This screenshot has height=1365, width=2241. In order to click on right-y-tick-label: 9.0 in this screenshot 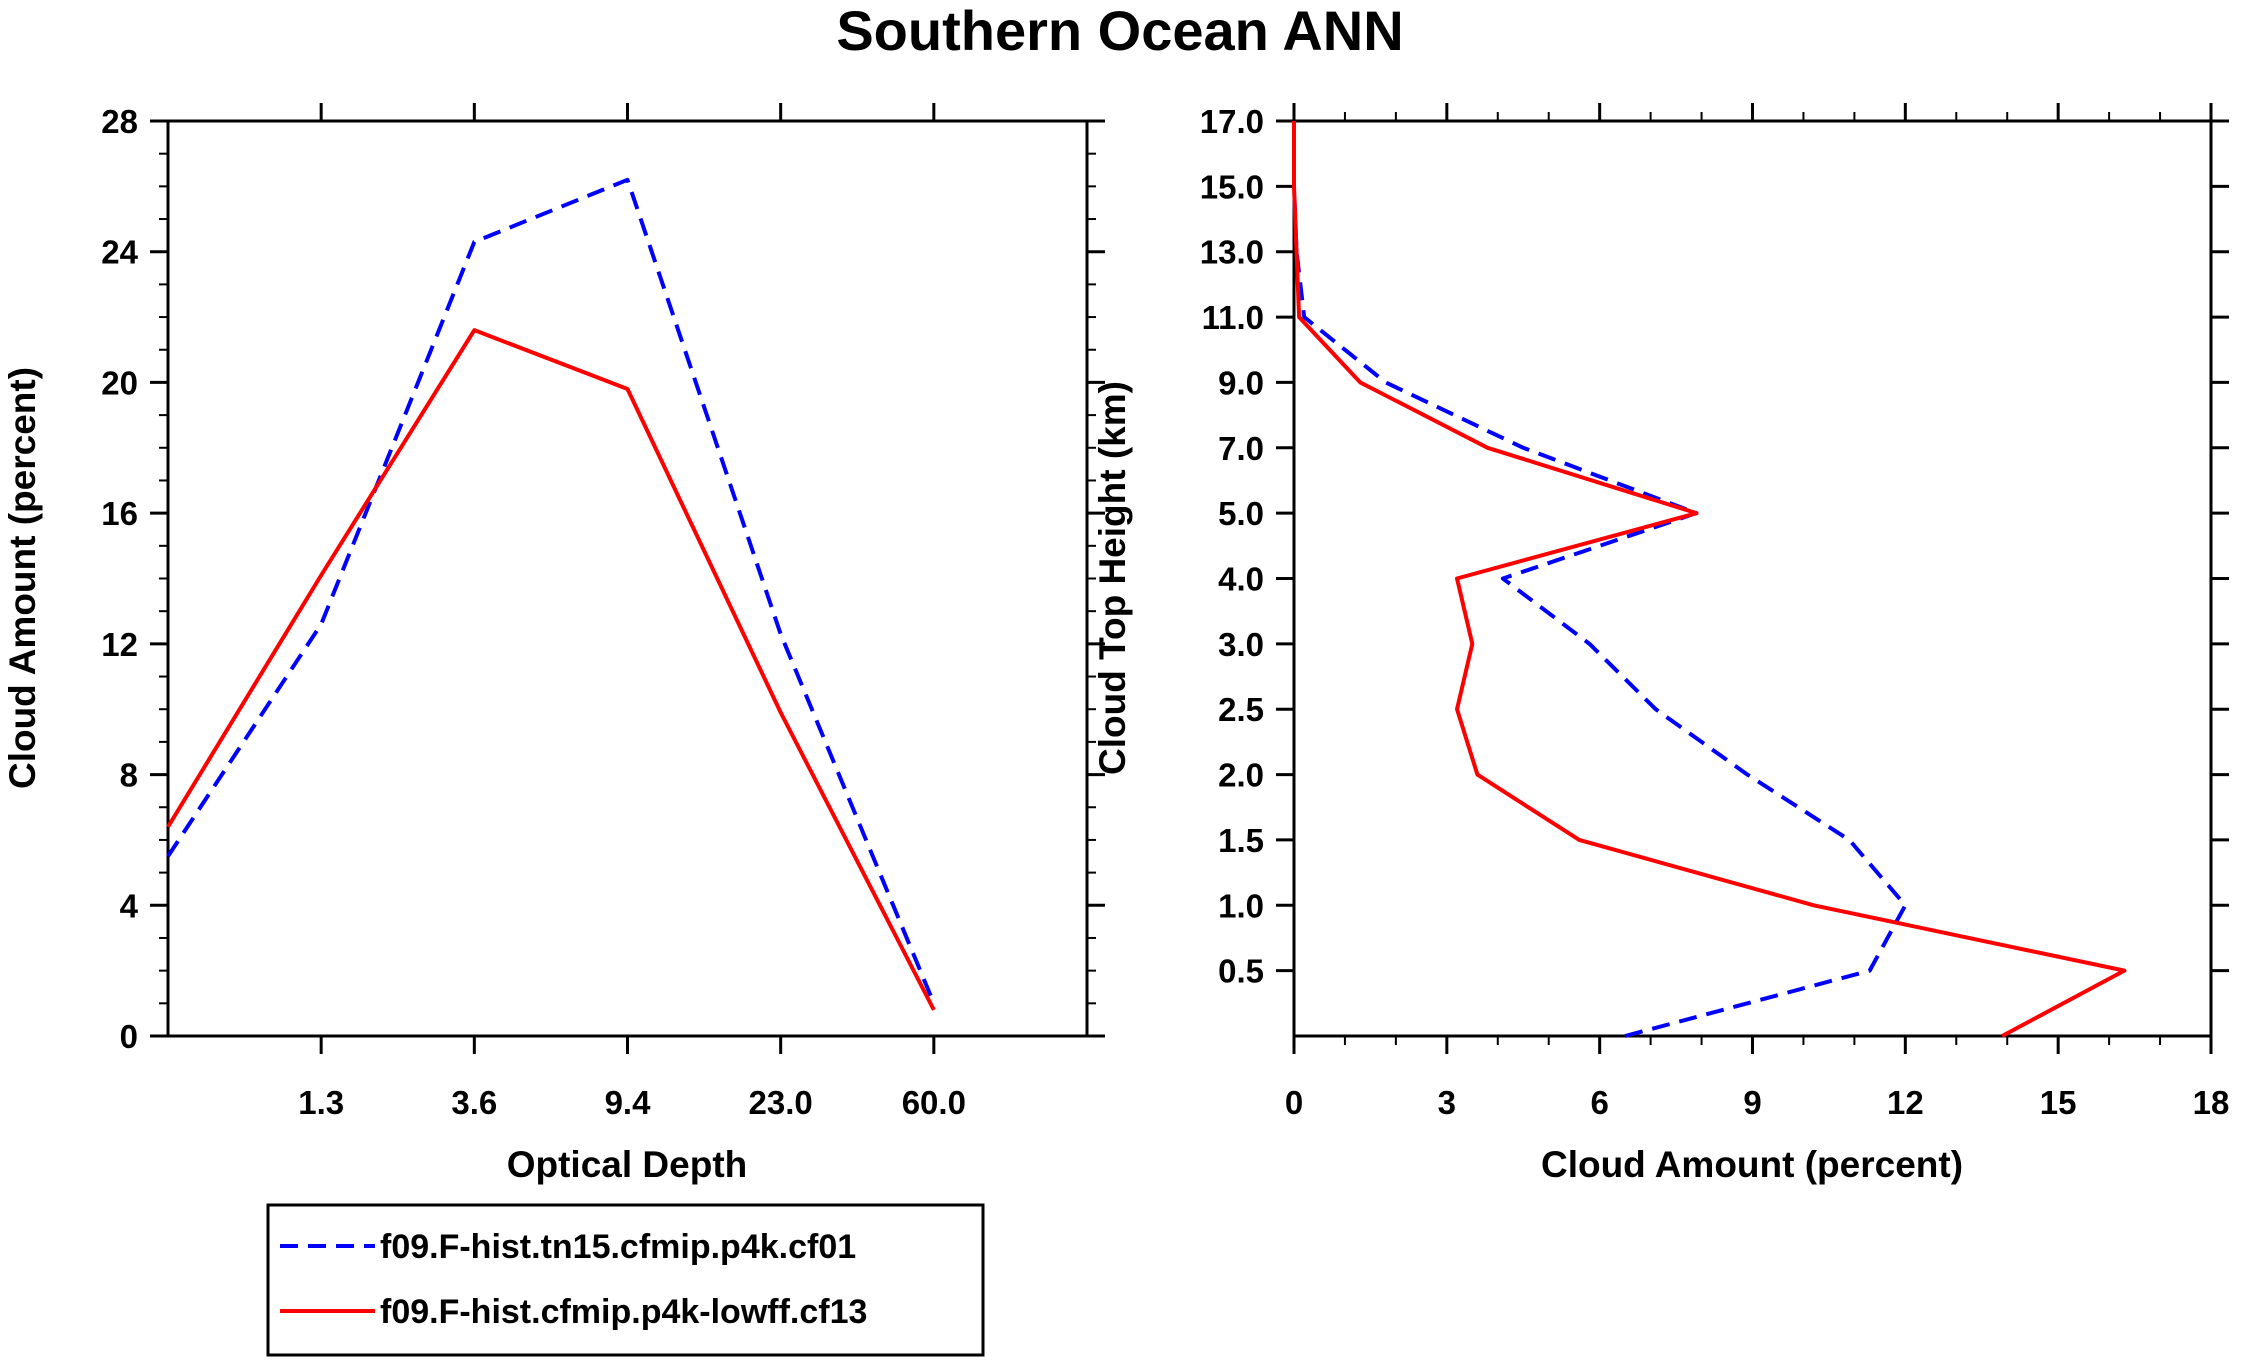, I will do `click(1241, 382)`.